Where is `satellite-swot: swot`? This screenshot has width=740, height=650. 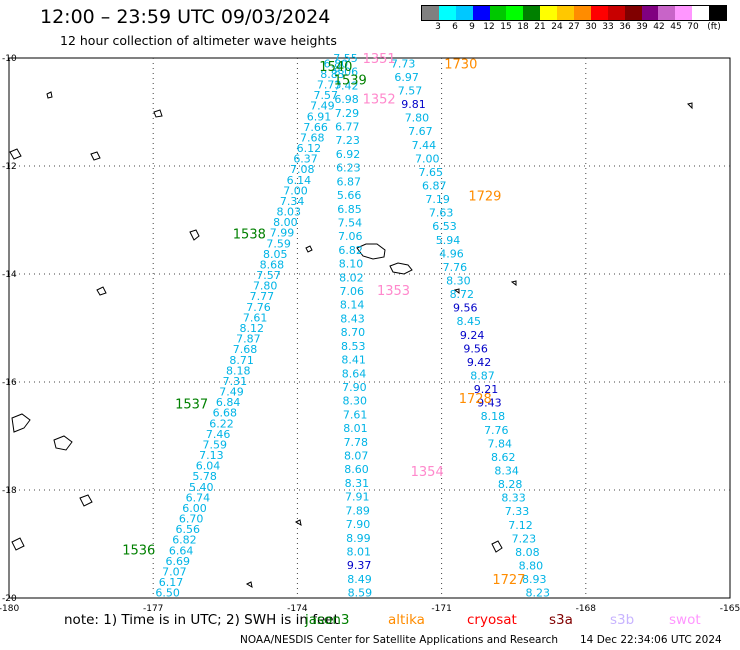
satellite-swot: swot is located at coordinates (685, 620).